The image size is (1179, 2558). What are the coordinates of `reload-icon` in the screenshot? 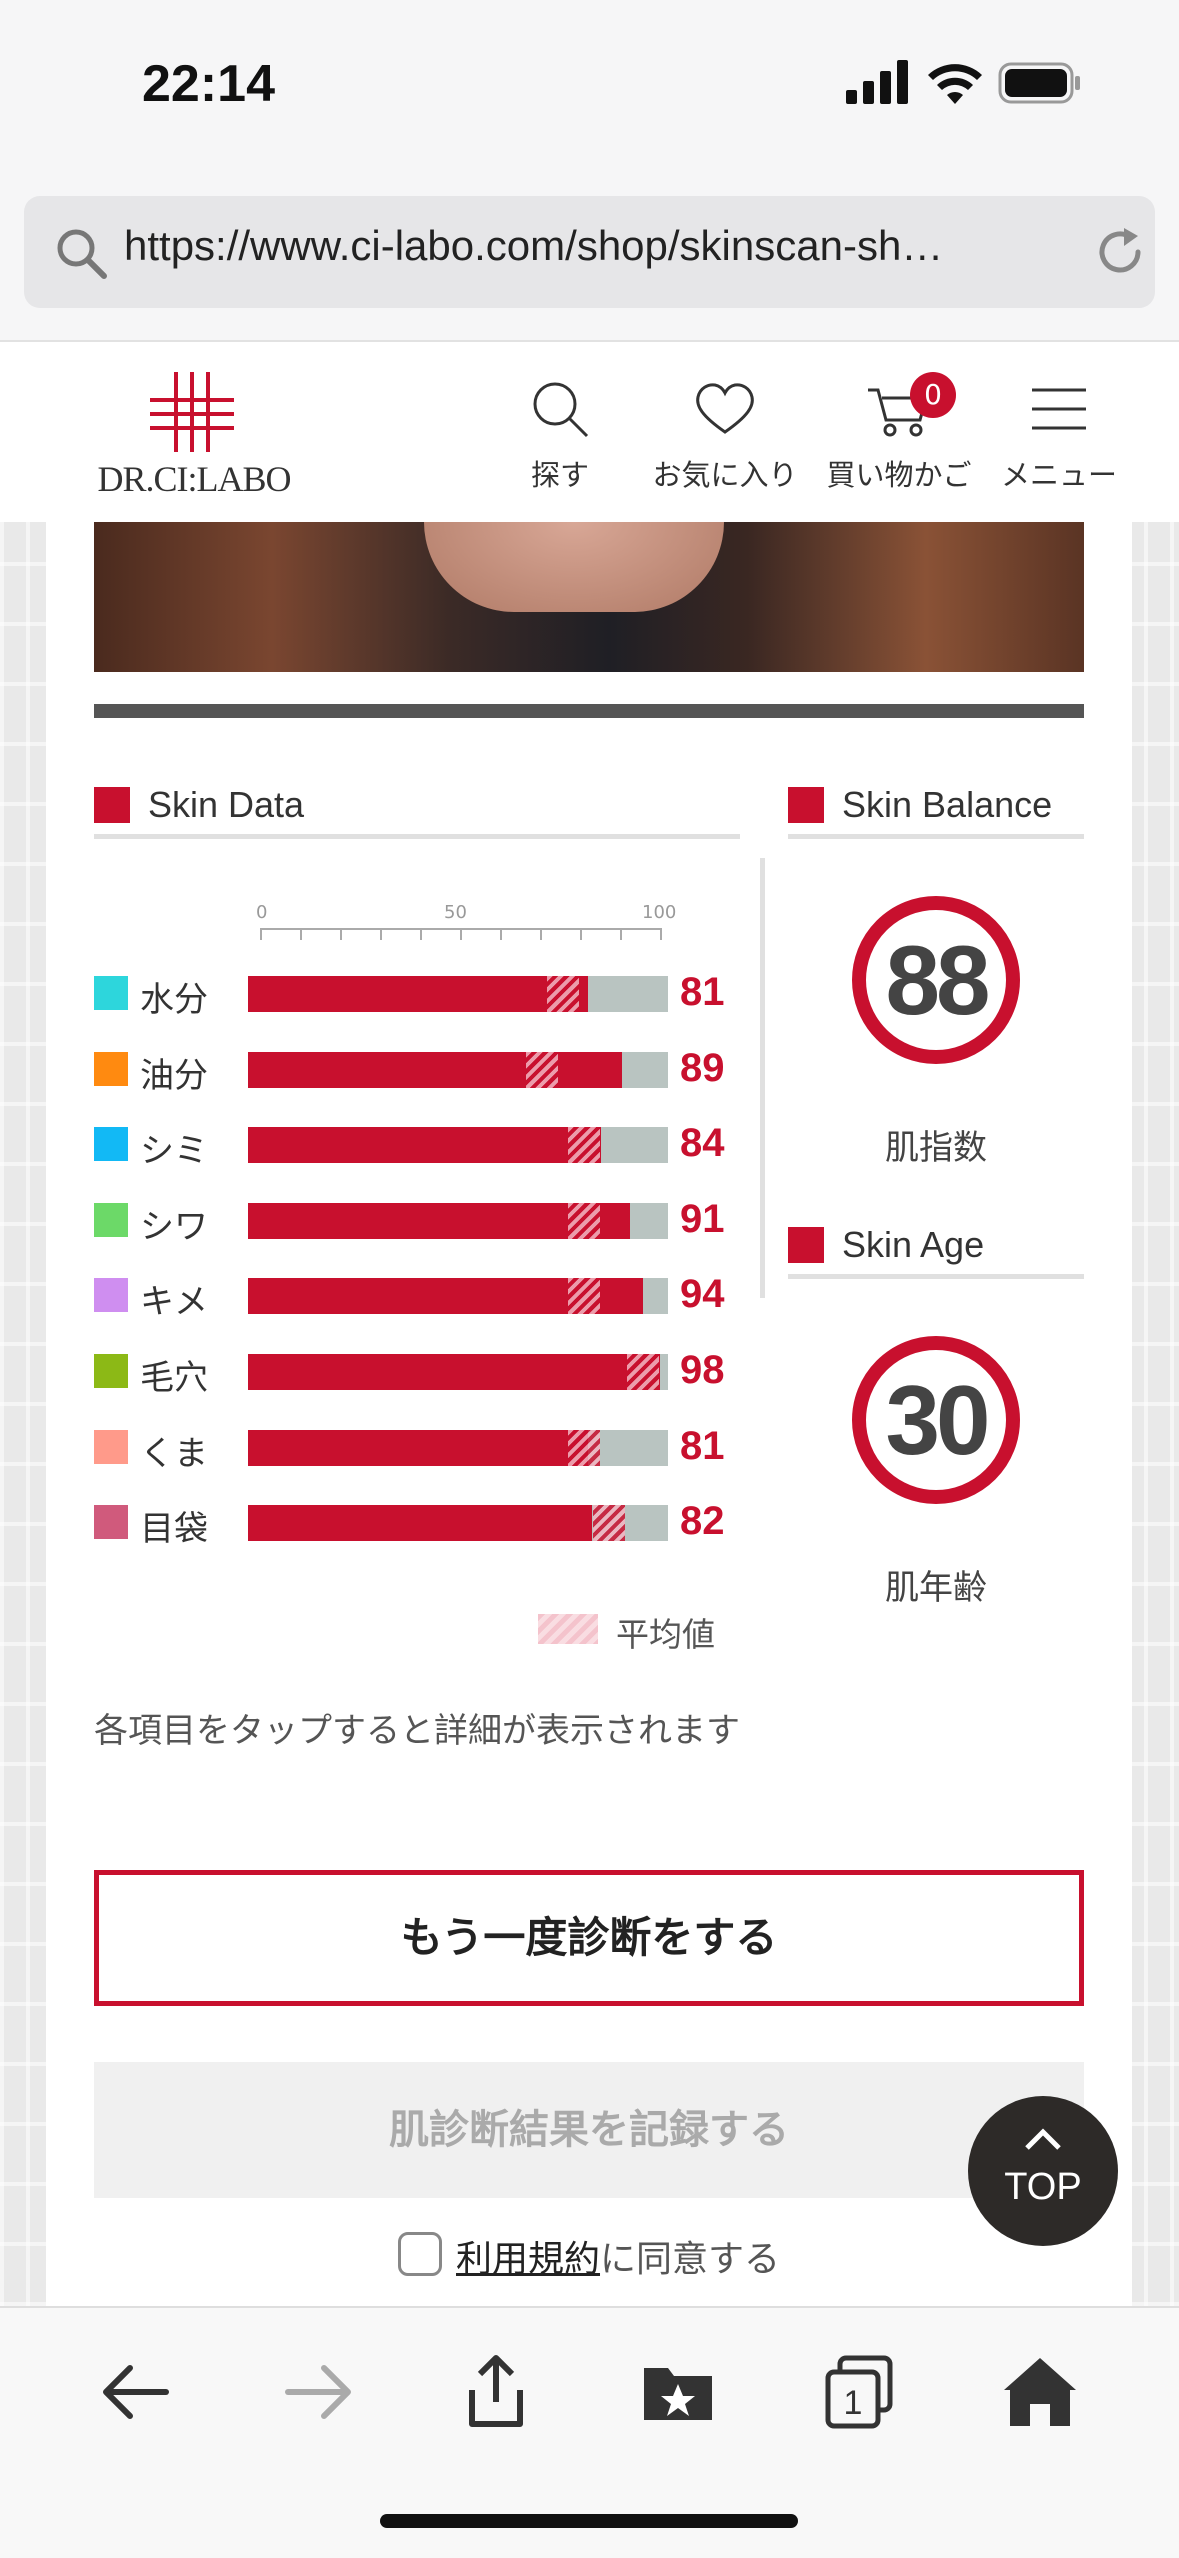 It's located at (1120, 252).